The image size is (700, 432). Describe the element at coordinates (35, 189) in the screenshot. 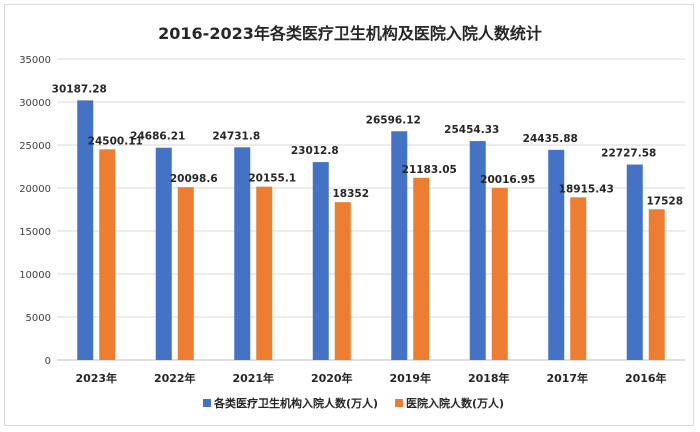

I see `y-tick-label: 20000` at that location.